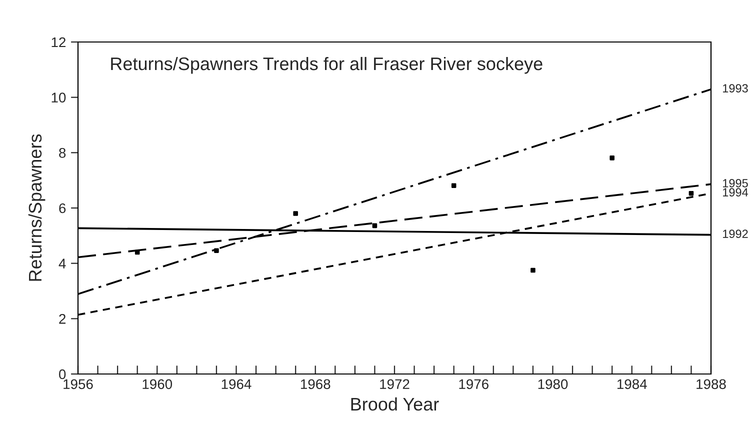 The height and width of the screenshot is (432, 756). What do you see at coordinates (553, 384) in the screenshot?
I see `x-tick-label: 1980` at bounding box center [553, 384].